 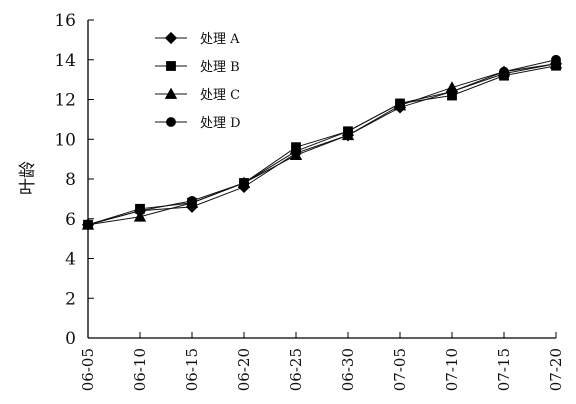 I want to click on x-tick-label: 07-15, so click(x=504, y=369).